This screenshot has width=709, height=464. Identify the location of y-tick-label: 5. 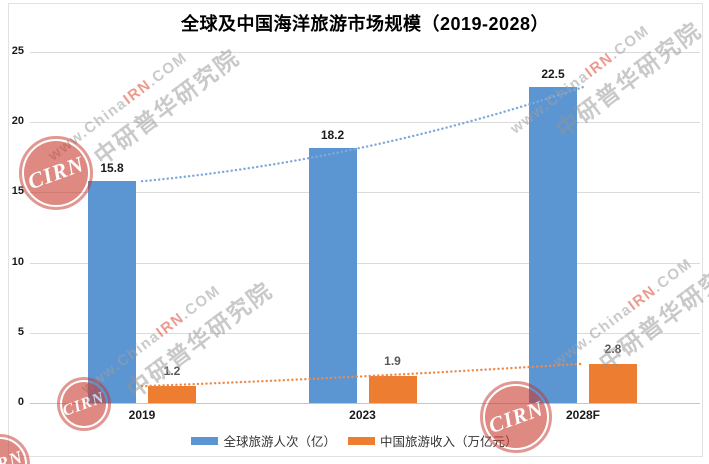
(20, 331).